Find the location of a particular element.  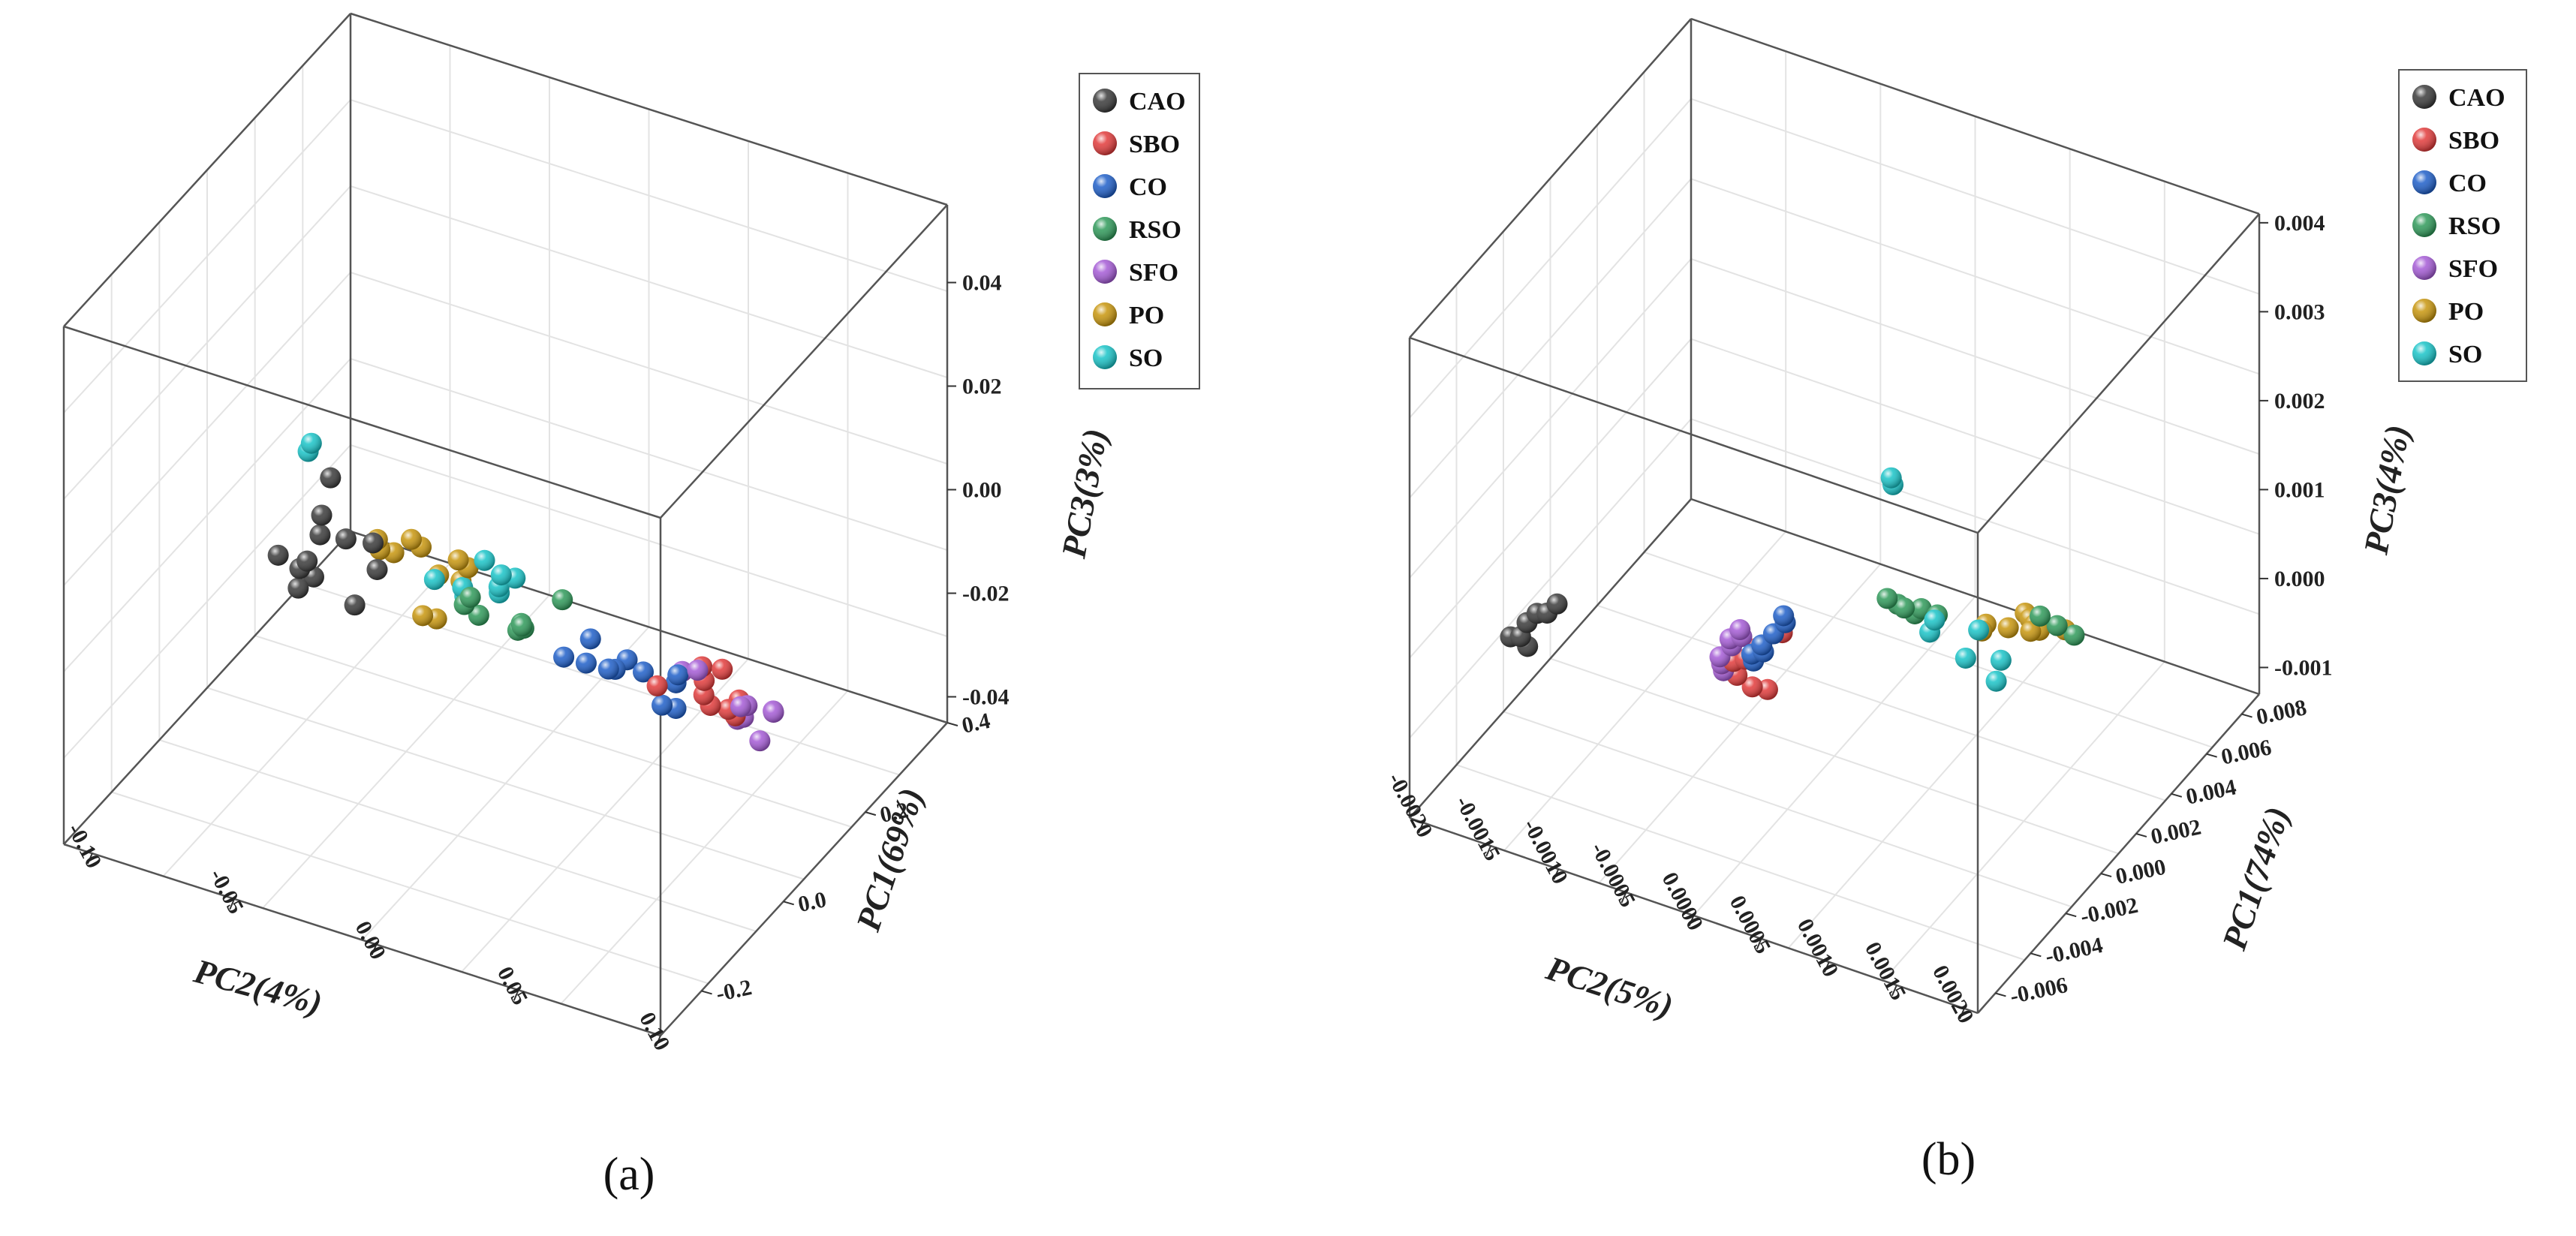

pc1-tick-label: -0.2 is located at coordinates (734, 990).